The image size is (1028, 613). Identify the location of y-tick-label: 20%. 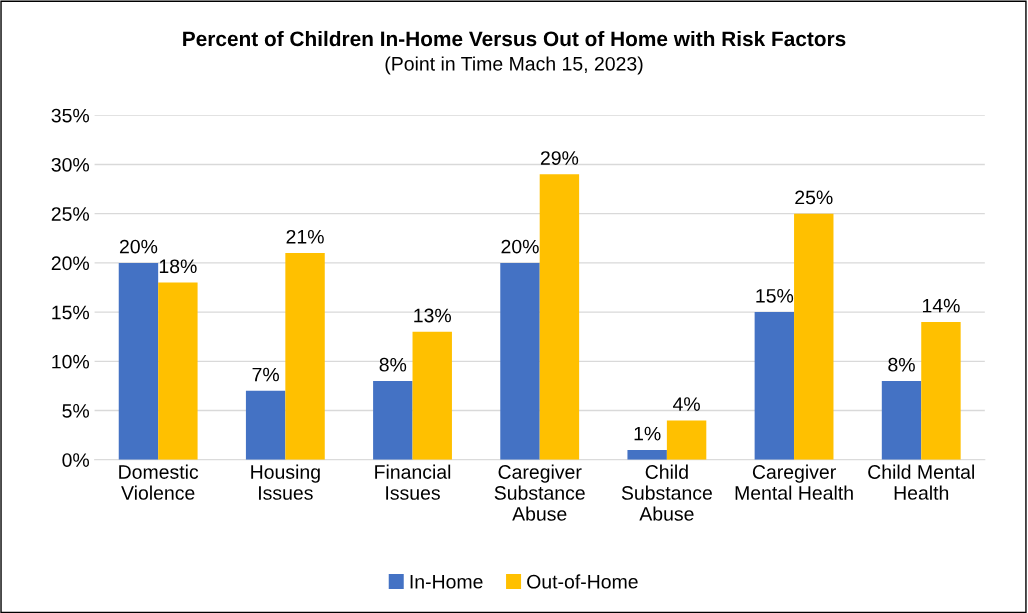
(70, 263).